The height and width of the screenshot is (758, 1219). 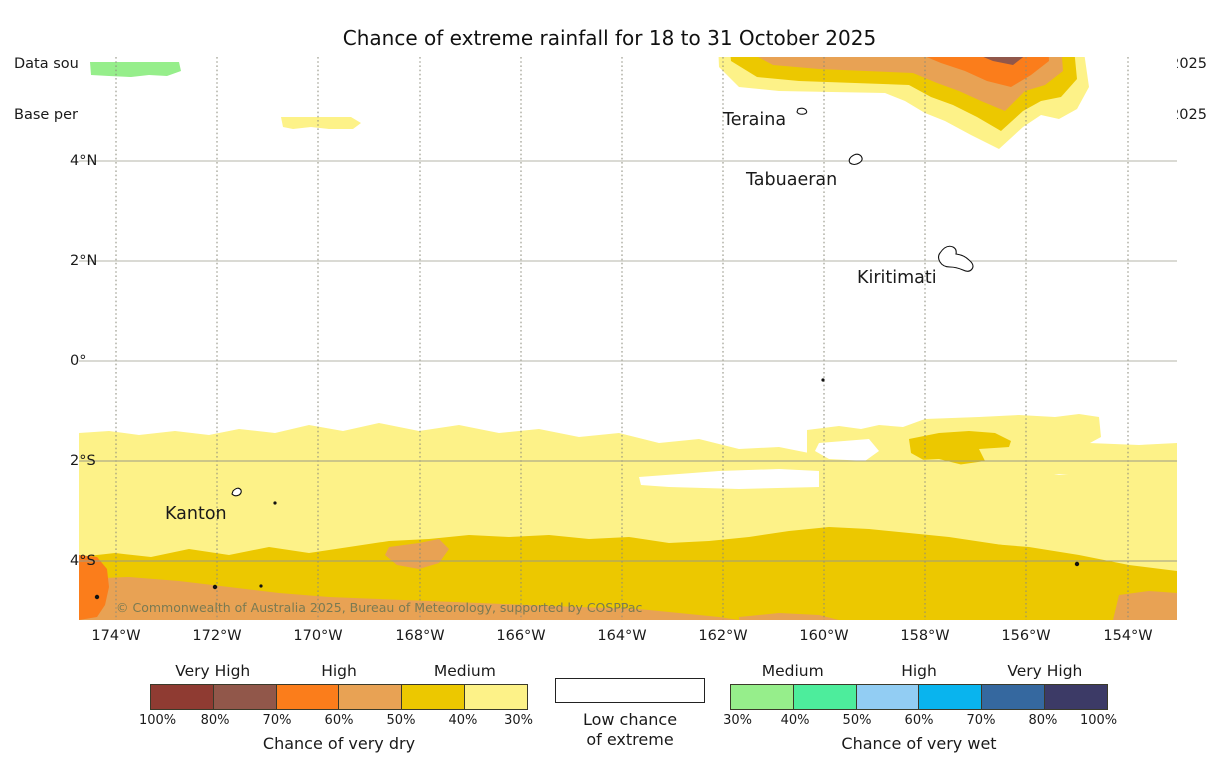 I want to click on legend-wet-ticks: 30% 40% 50% 60% 70% 80% 100%, so click(x=920, y=722).